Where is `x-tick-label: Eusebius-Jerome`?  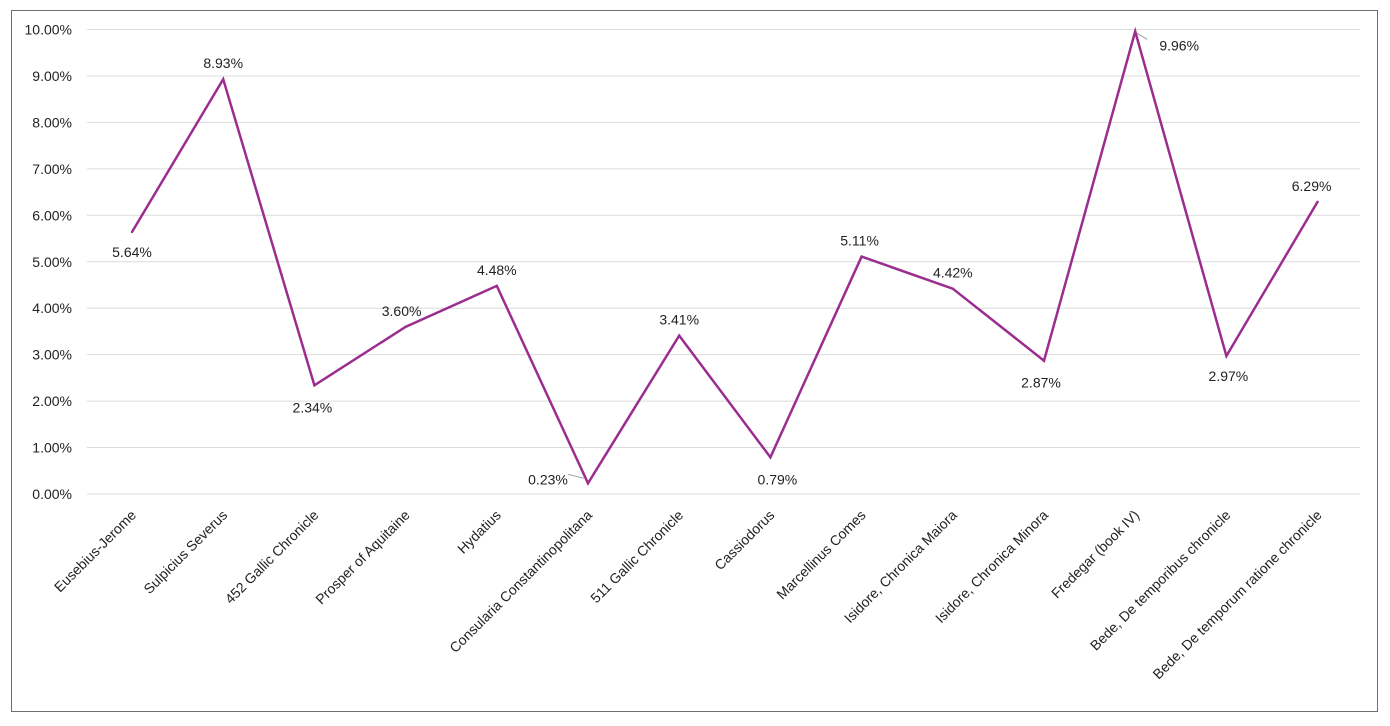 x-tick-label: Eusebius-Jerome is located at coordinates (95, 551).